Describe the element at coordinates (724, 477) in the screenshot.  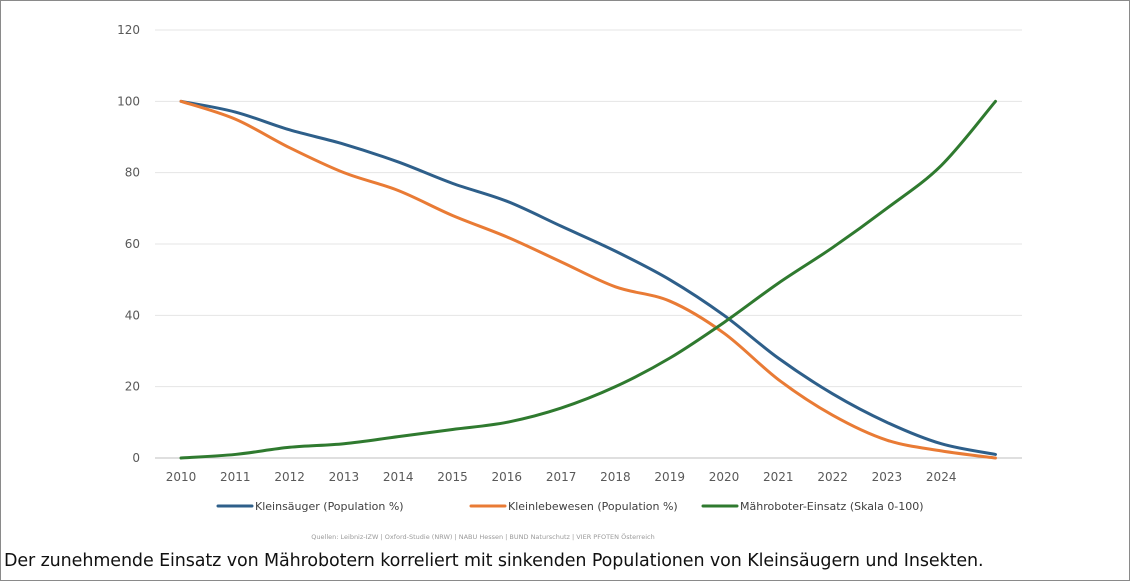
I see `x-tick-label: 2020` at that location.